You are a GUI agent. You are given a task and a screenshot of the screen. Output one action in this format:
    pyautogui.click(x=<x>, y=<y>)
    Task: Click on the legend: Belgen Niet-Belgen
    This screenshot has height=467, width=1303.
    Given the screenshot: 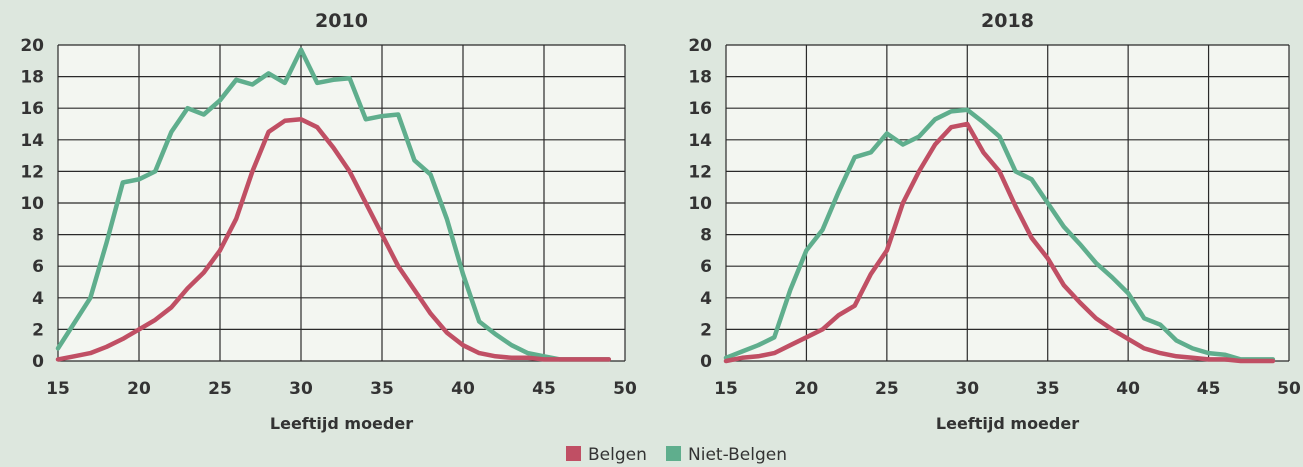 What is the action you would take?
    pyautogui.click(x=676, y=455)
    